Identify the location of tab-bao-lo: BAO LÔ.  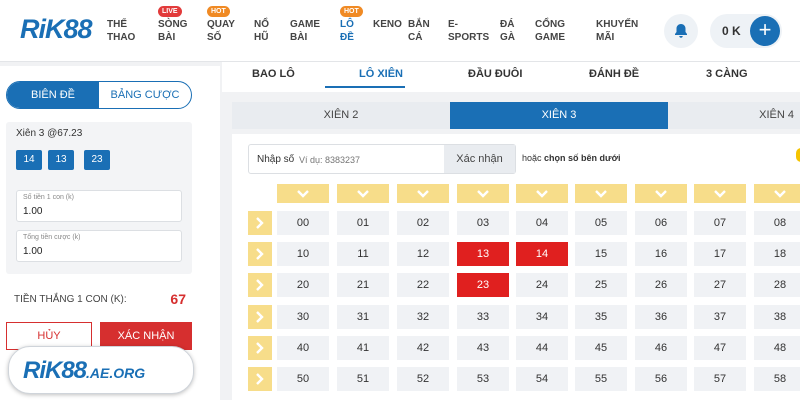
(273, 74).